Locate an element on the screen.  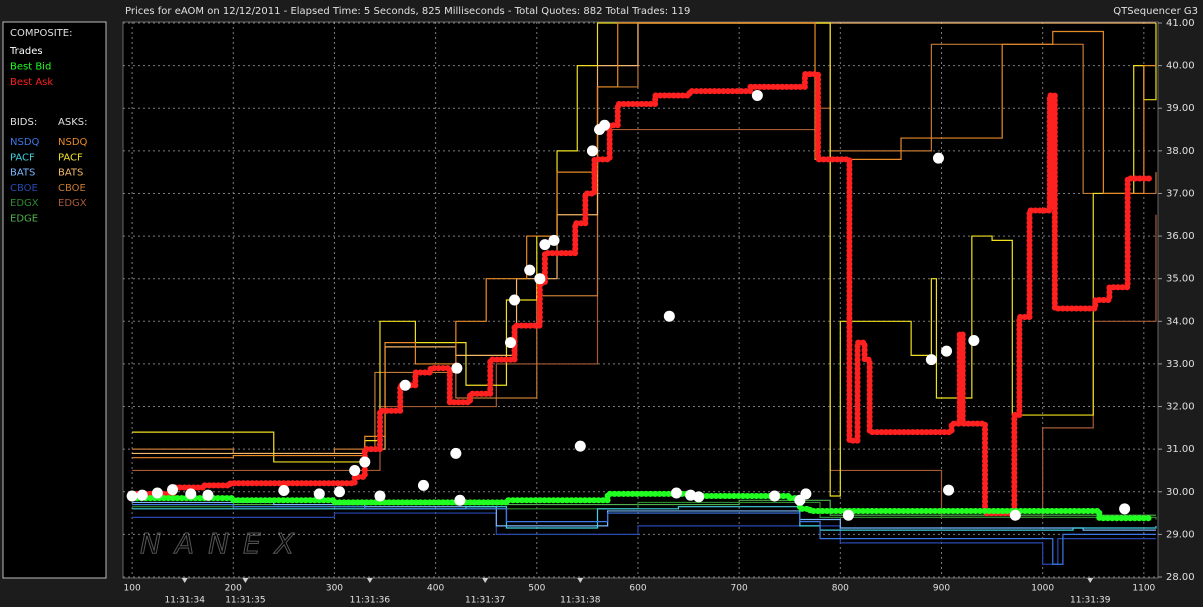
x-tick-label: 500 is located at coordinates (536, 589).